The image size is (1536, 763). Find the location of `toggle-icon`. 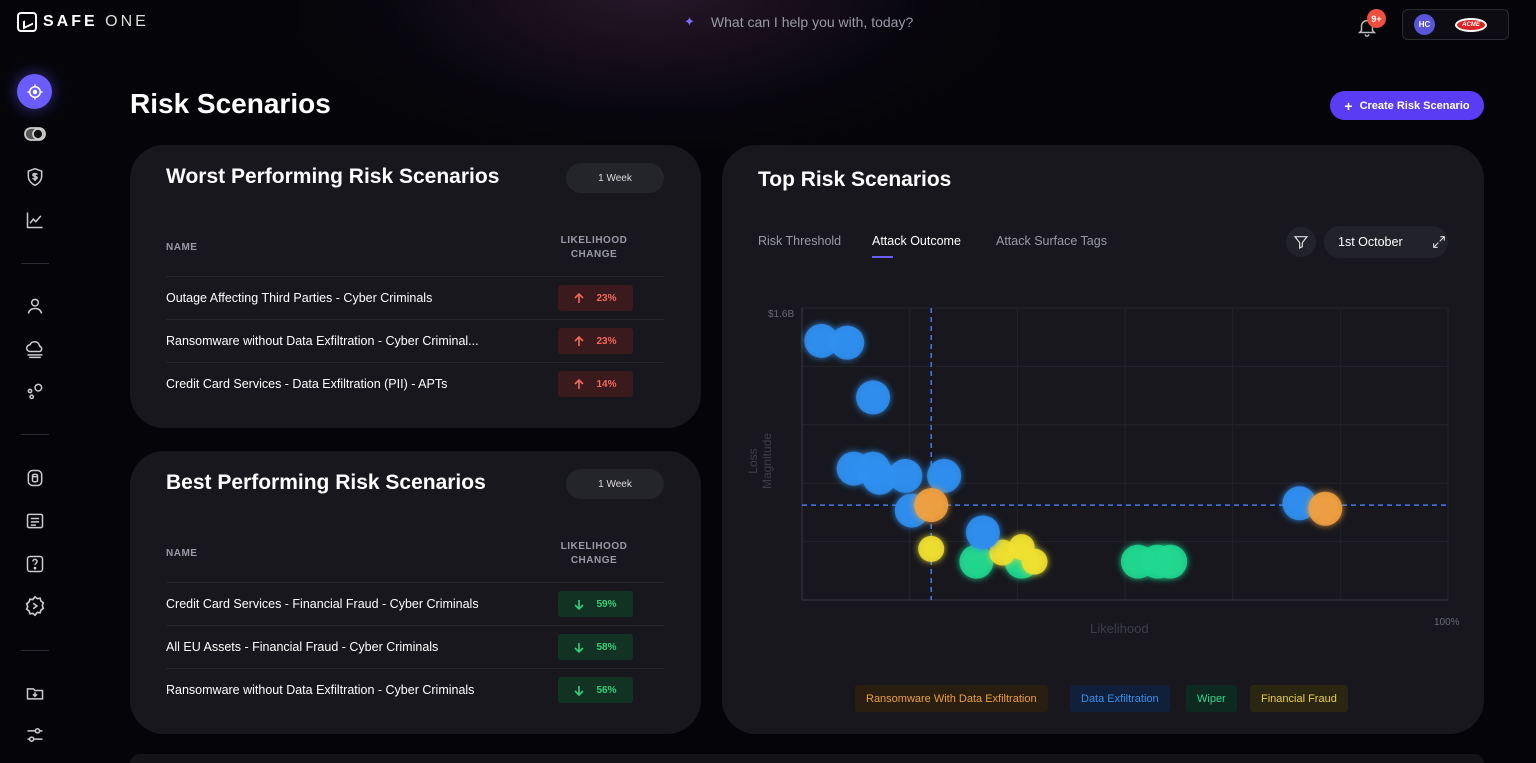

toggle-icon is located at coordinates (35, 134).